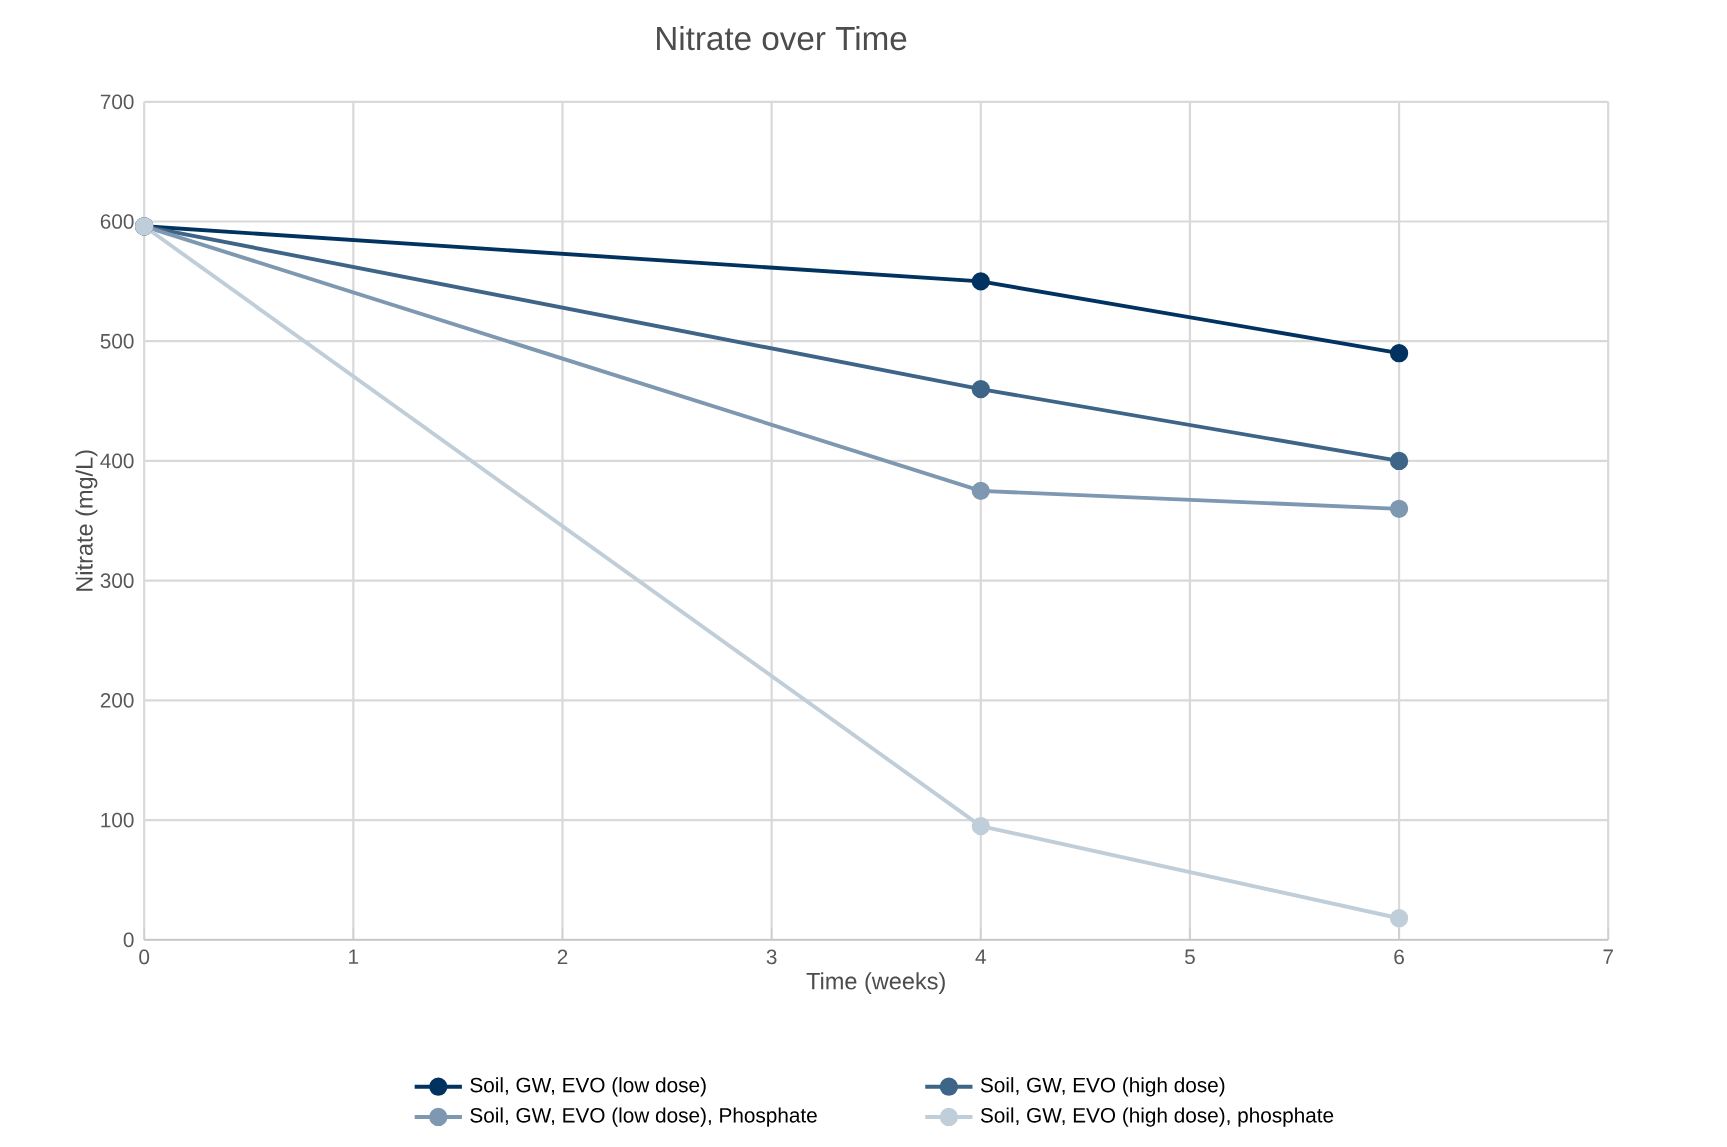 This screenshot has height=1147, width=1727. Describe the element at coordinates (1189, 957) in the screenshot. I see `x-tick-label: 5` at that location.